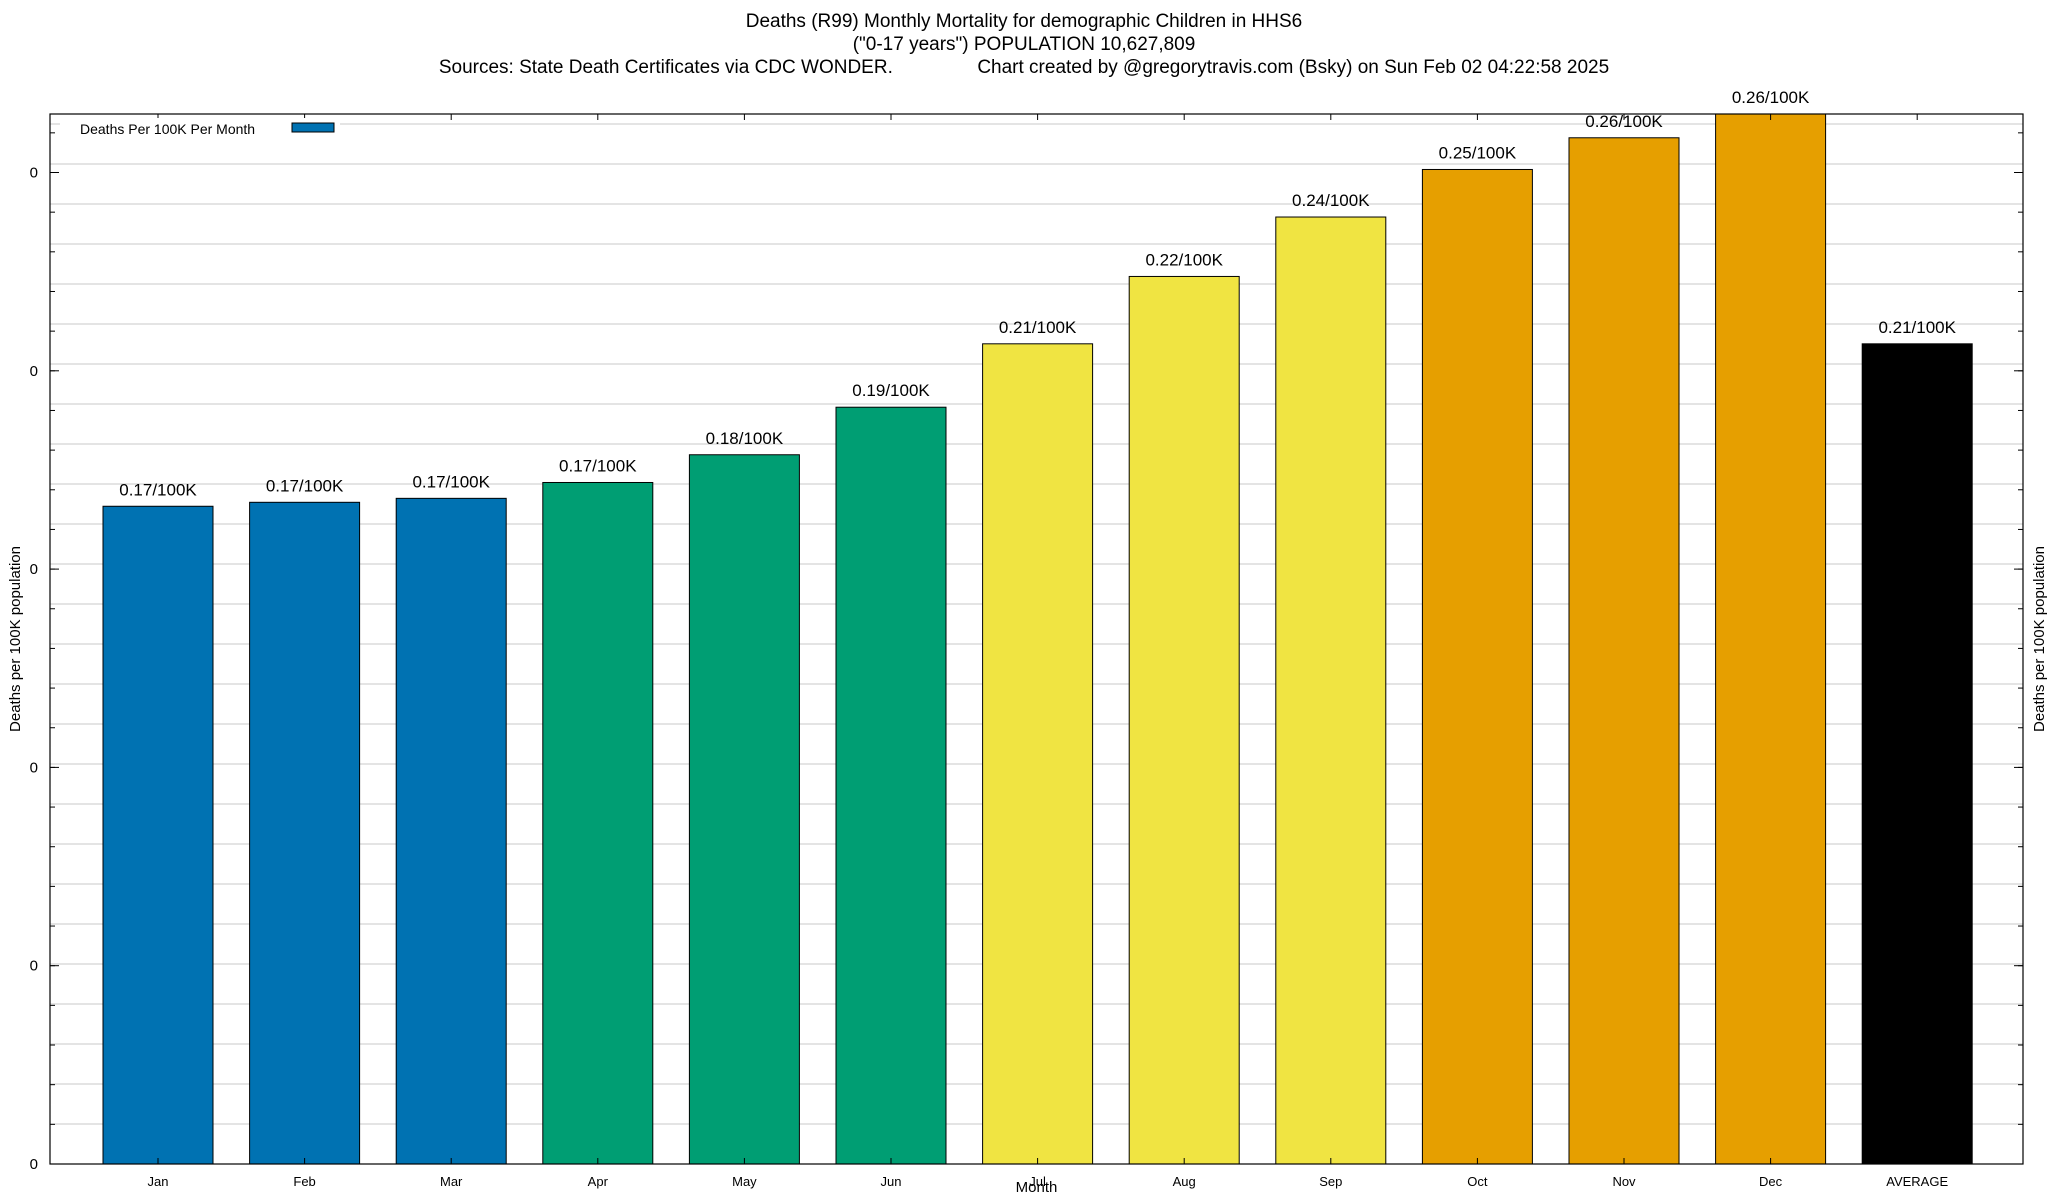  What do you see at coordinates (15, 639) in the screenshot?
I see `y-axis-label: Deaths per 100K population` at bounding box center [15, 639].